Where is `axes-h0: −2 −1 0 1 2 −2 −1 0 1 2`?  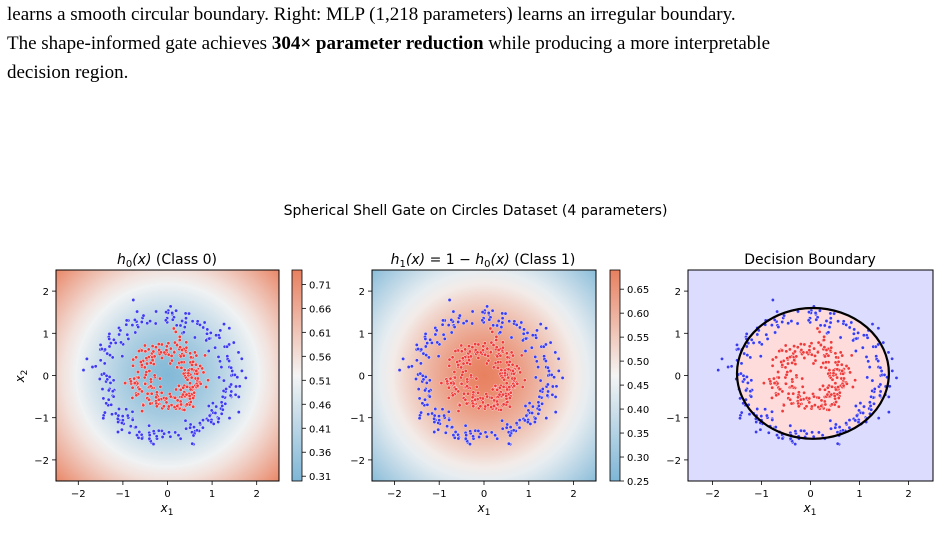
axes-h0: −2 −1 0 1 2 −2 −1 0 1 2 is located at coordinates (147, 393).